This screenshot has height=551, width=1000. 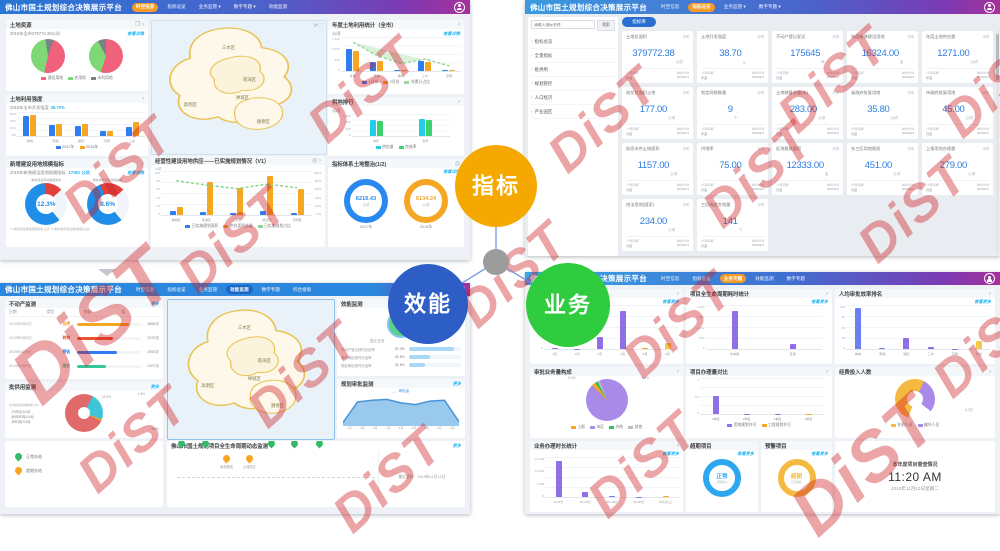 I want to click on kpi-card: 东三区用地报批 详情 451.00 公顷 计算周期 月度 更新时间 2019/1/1, so click(x=882, y=169).